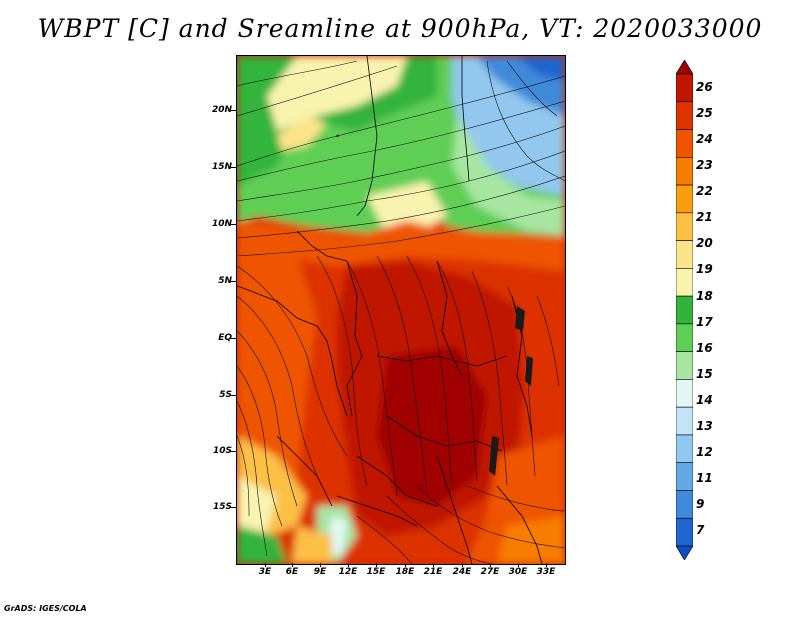 The height and width of the screenshot is (618, 800). What do you see at coordinates (265, 572) in the screenshot?
I see `lon-label: 3E` at bounding box center [265, 572].